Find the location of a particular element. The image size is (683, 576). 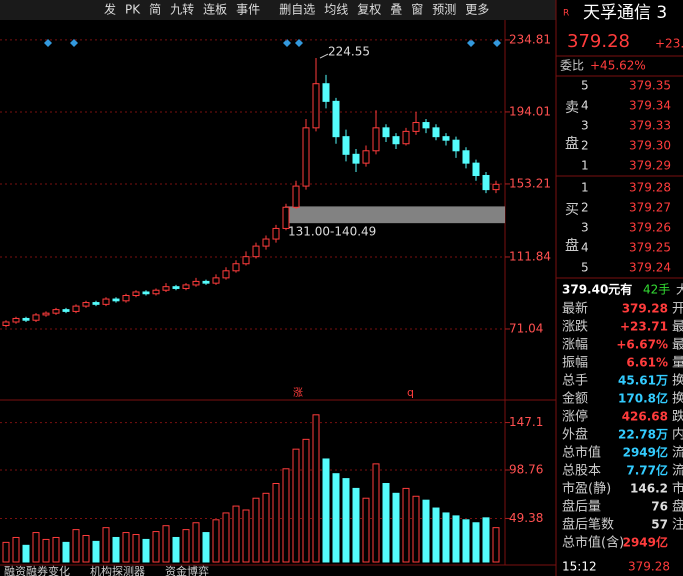

stat-value: 57 is located at coordinates (659, 525).